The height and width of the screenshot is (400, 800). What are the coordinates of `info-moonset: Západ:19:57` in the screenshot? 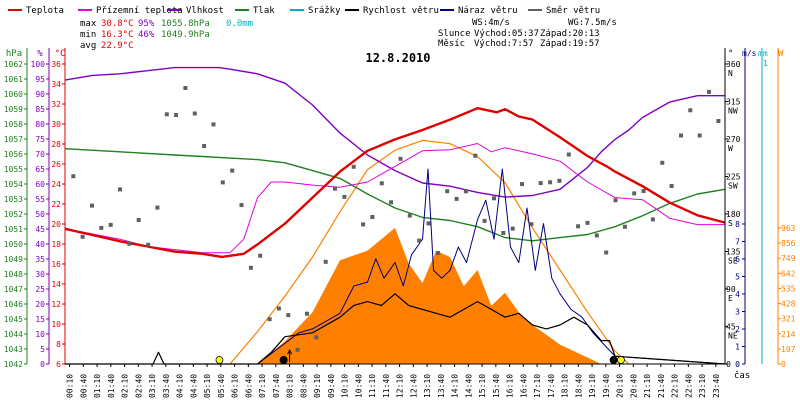 It's located at (570, 44).